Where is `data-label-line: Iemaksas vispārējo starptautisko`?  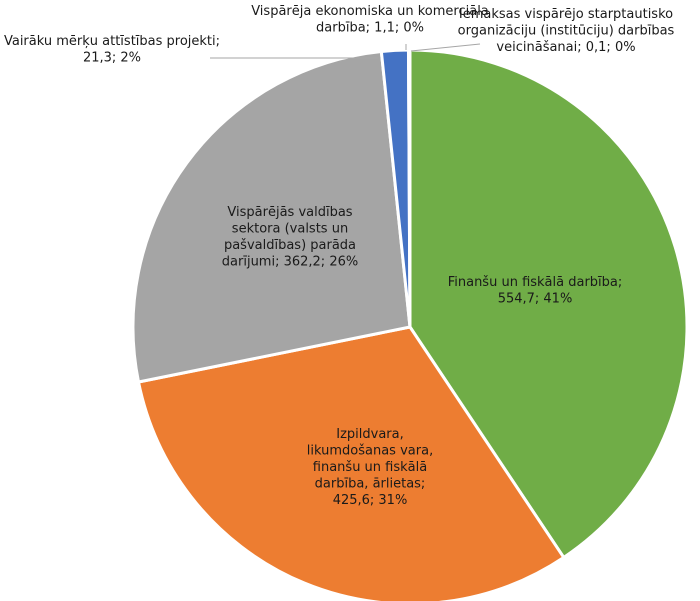 data-label-line: Iemaksas vispārējo starptautisko is located at coordinates (566, 14).